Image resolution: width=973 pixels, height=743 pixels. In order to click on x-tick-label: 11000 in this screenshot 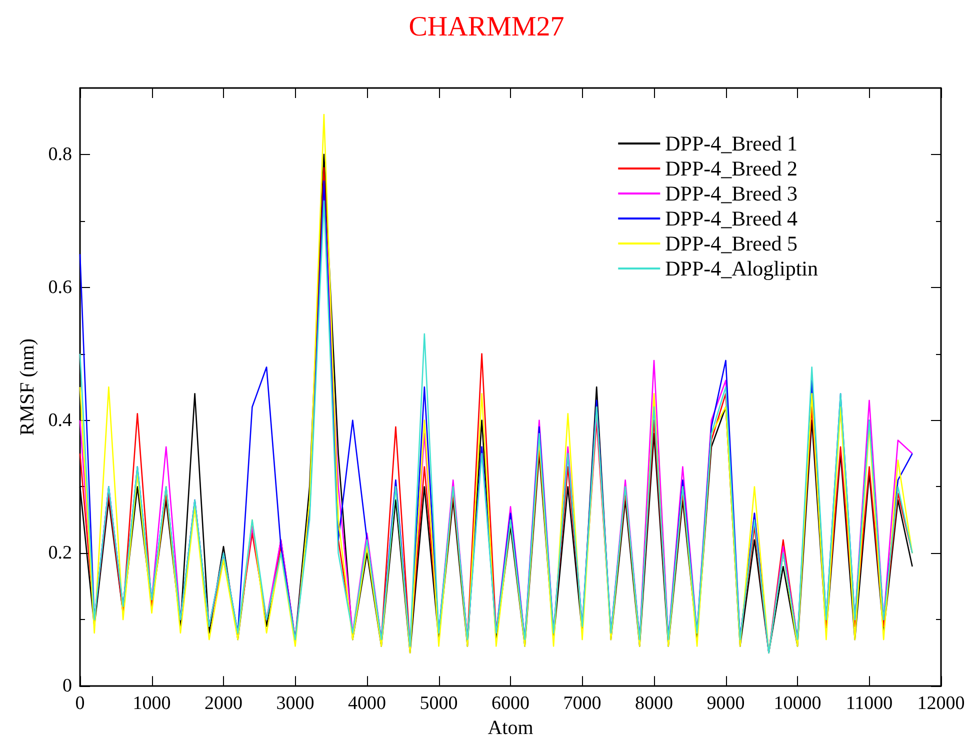, I will do `click(869, 703)`.